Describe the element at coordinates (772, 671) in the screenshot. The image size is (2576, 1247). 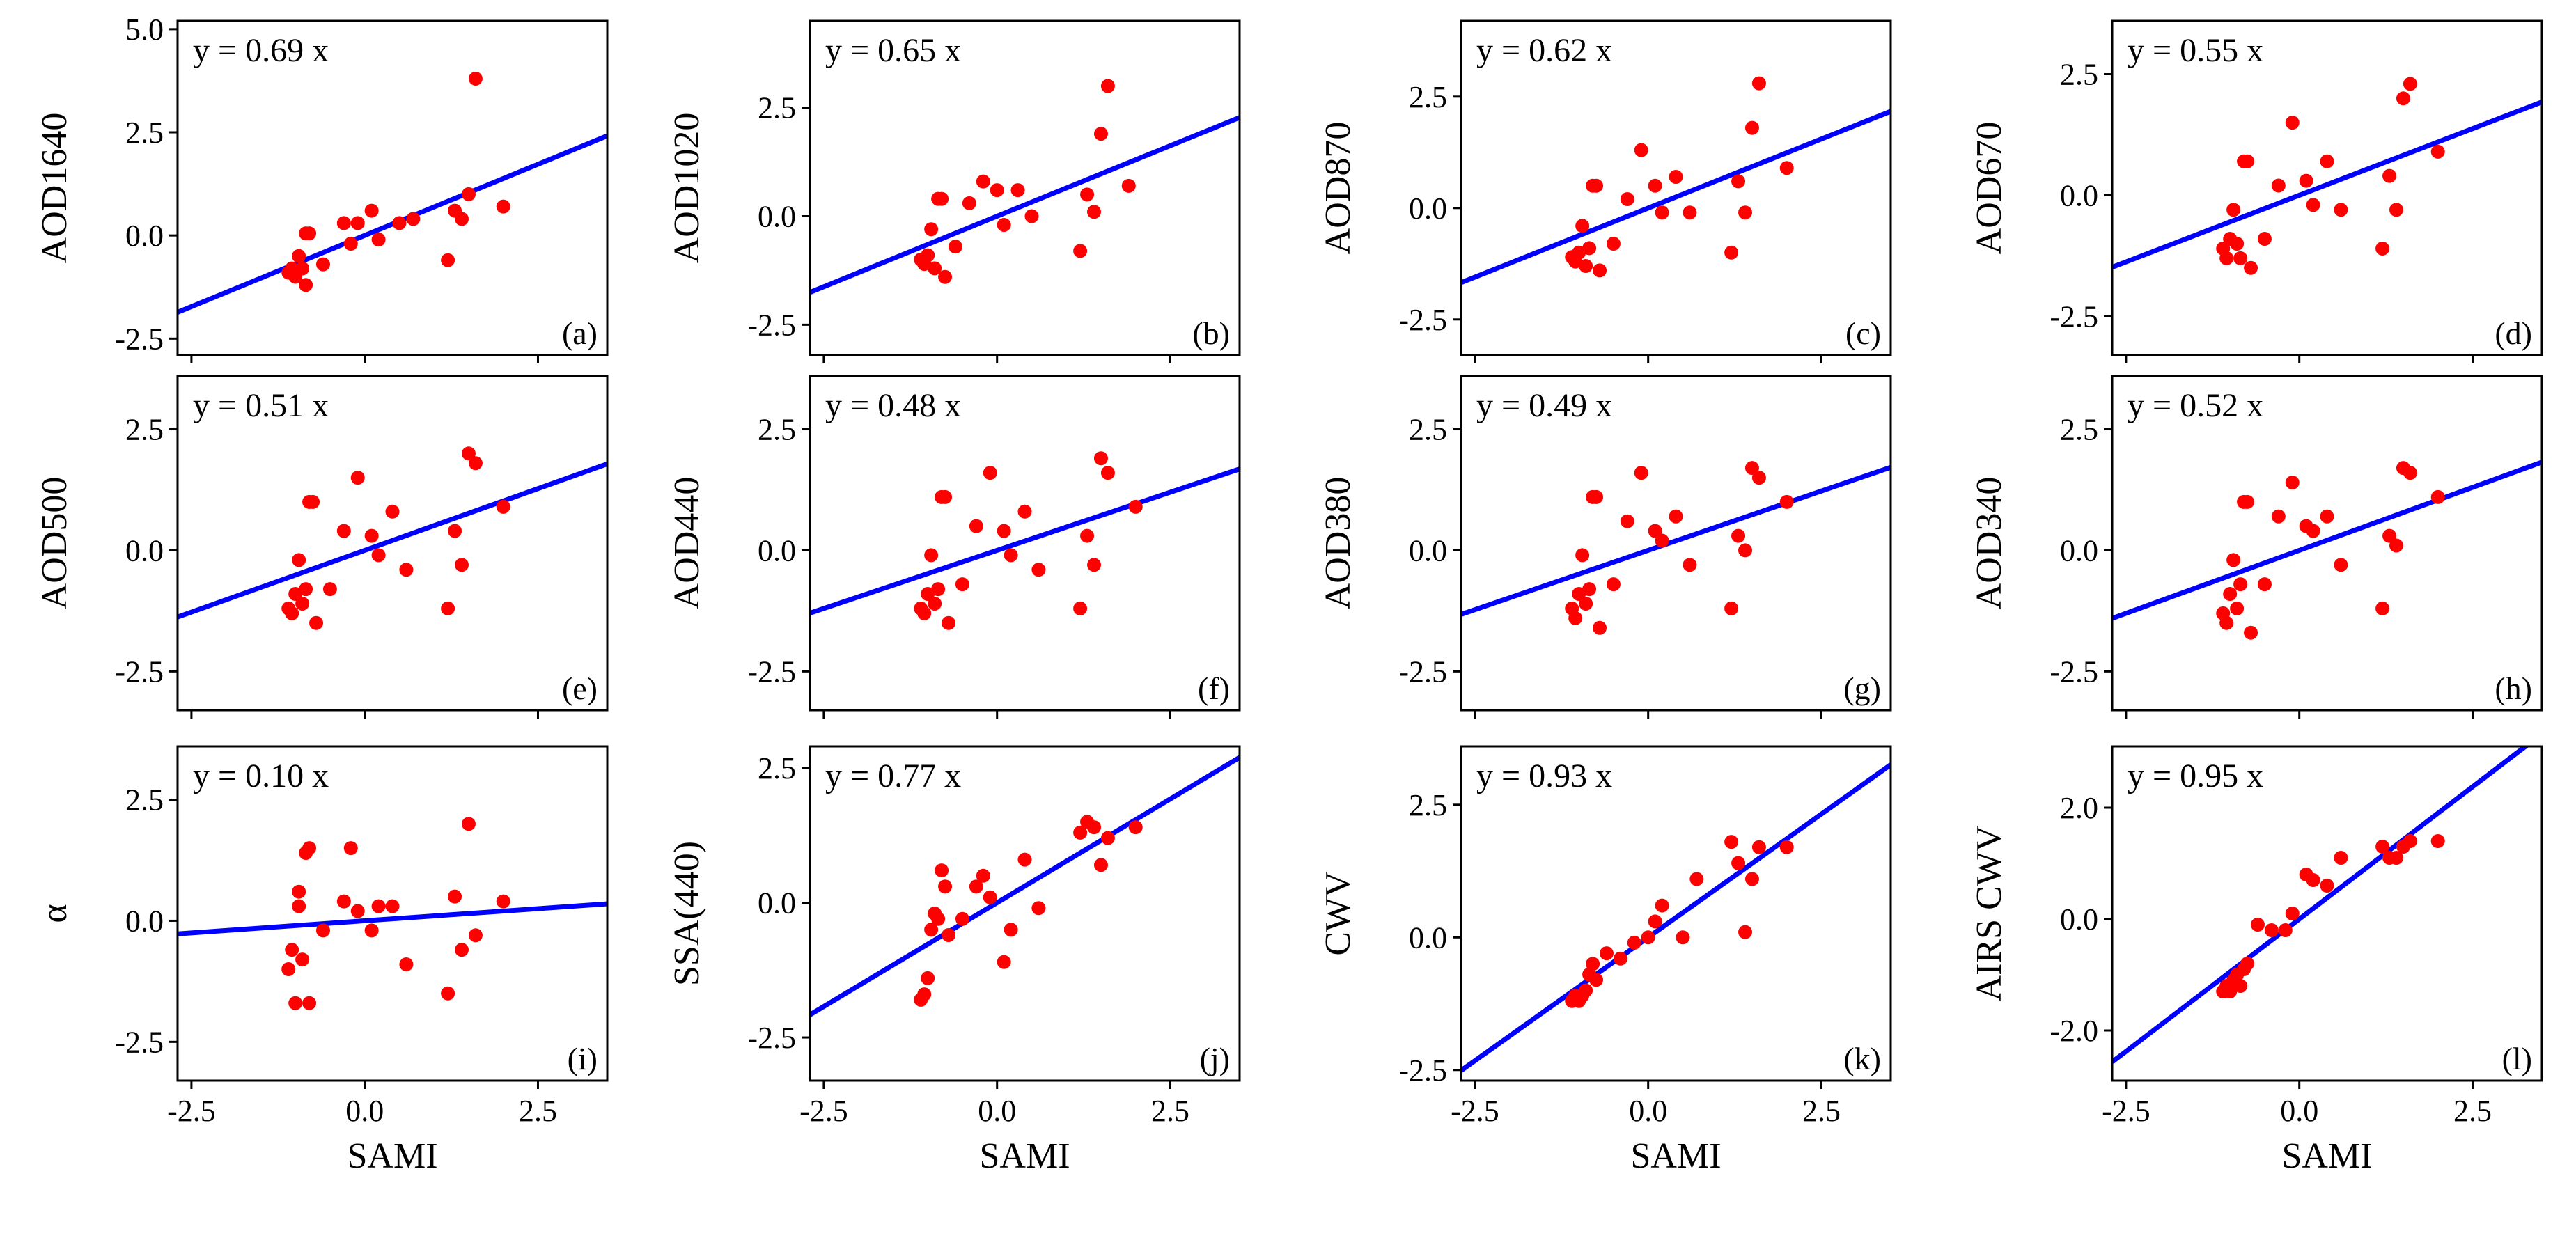
I see `ytick-label-f-0: -2.5` at that location.